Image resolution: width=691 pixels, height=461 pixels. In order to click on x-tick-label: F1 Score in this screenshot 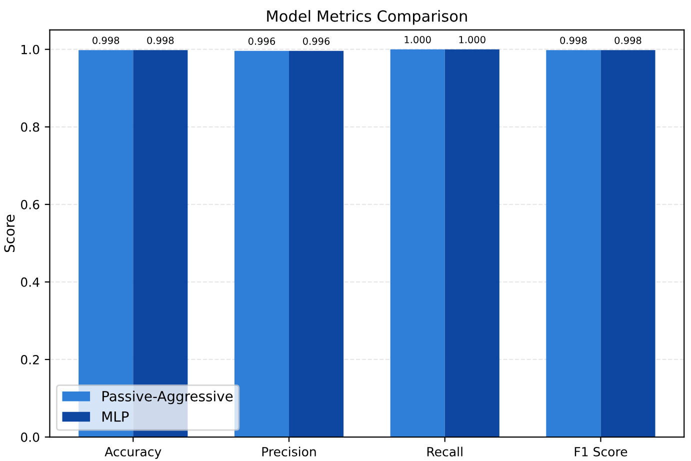, I will do `click(601, 451)`.